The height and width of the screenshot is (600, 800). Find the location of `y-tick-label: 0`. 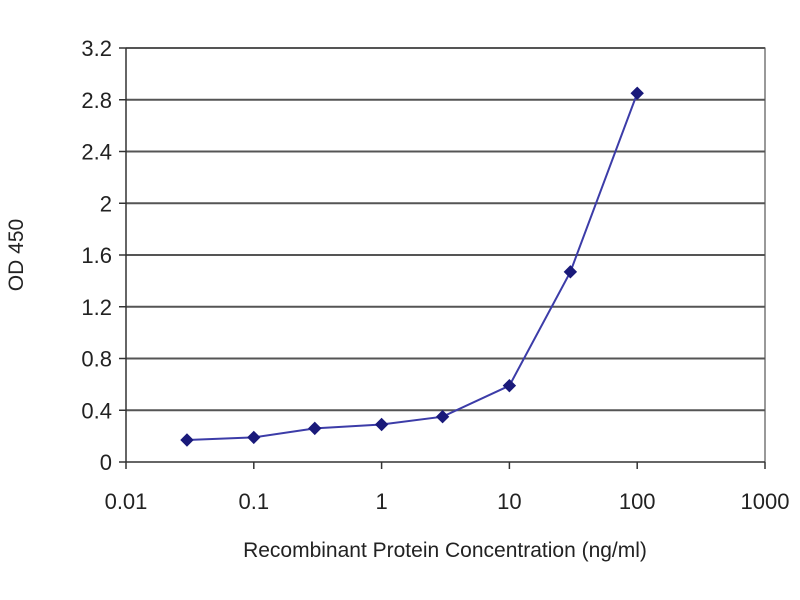

y-tick-label: 0 is located at coordinates (106, 462).